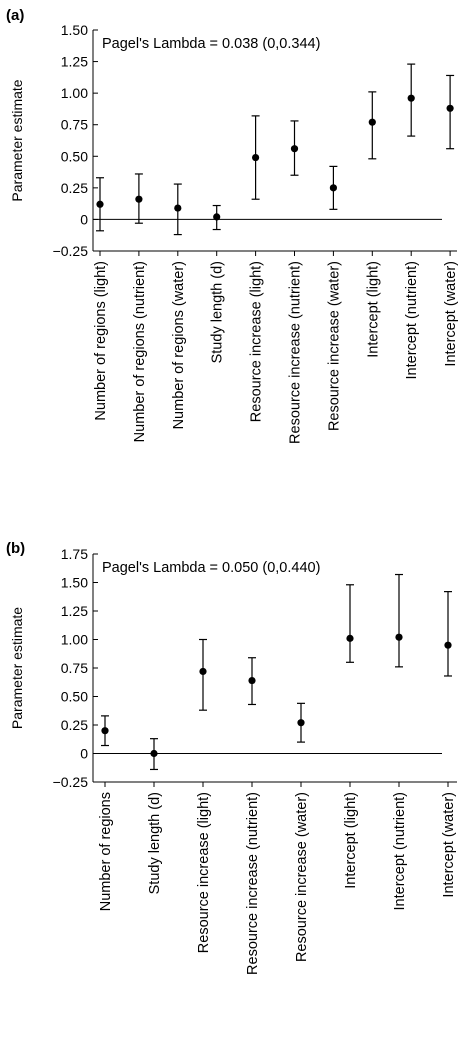 This screenshot has height=1043, width=459. Describe the element at coordinates (15, 15) in the screenshot. I see `panel-label: (a)` at that location.